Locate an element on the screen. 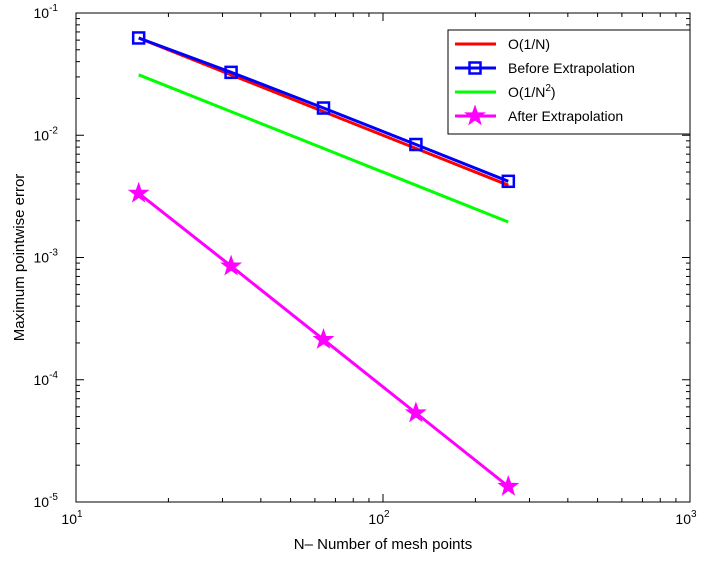  y-tick-label: 10⁻⁵ is located at coordinates (46, 501).